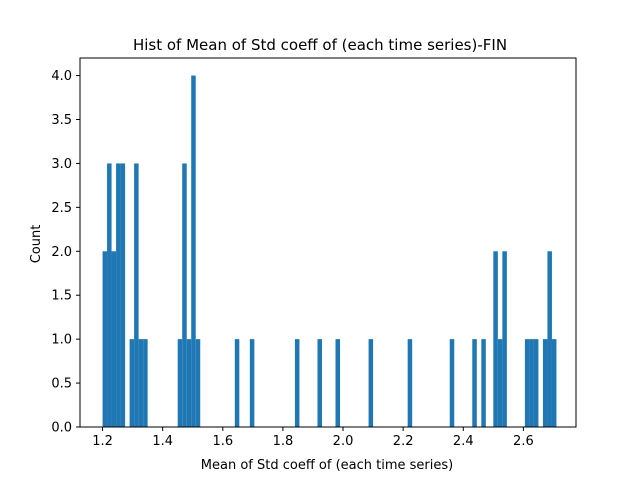 This screenshot has width=640, height=480. Describe the element at coordinates (36, 244) in the screenshot. I see `y-axis-label: Count` at that location.